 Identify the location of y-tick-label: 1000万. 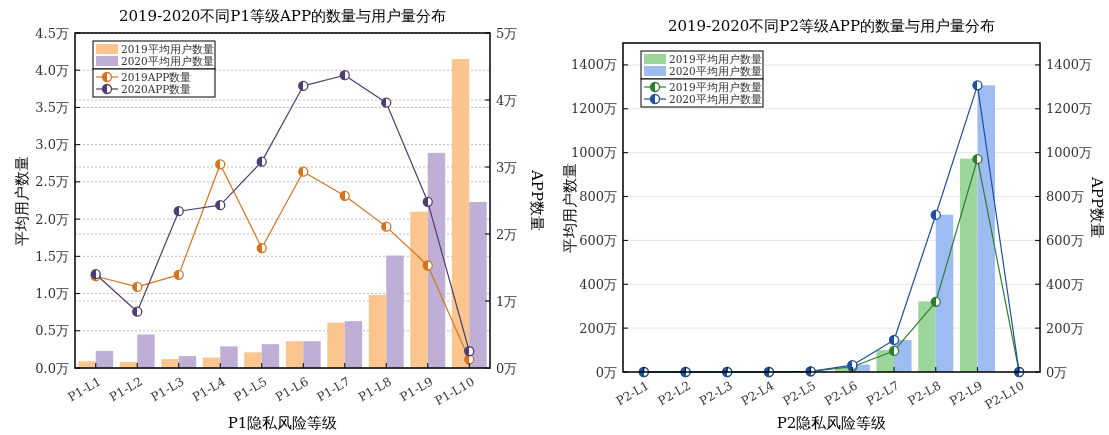
(593, 153).